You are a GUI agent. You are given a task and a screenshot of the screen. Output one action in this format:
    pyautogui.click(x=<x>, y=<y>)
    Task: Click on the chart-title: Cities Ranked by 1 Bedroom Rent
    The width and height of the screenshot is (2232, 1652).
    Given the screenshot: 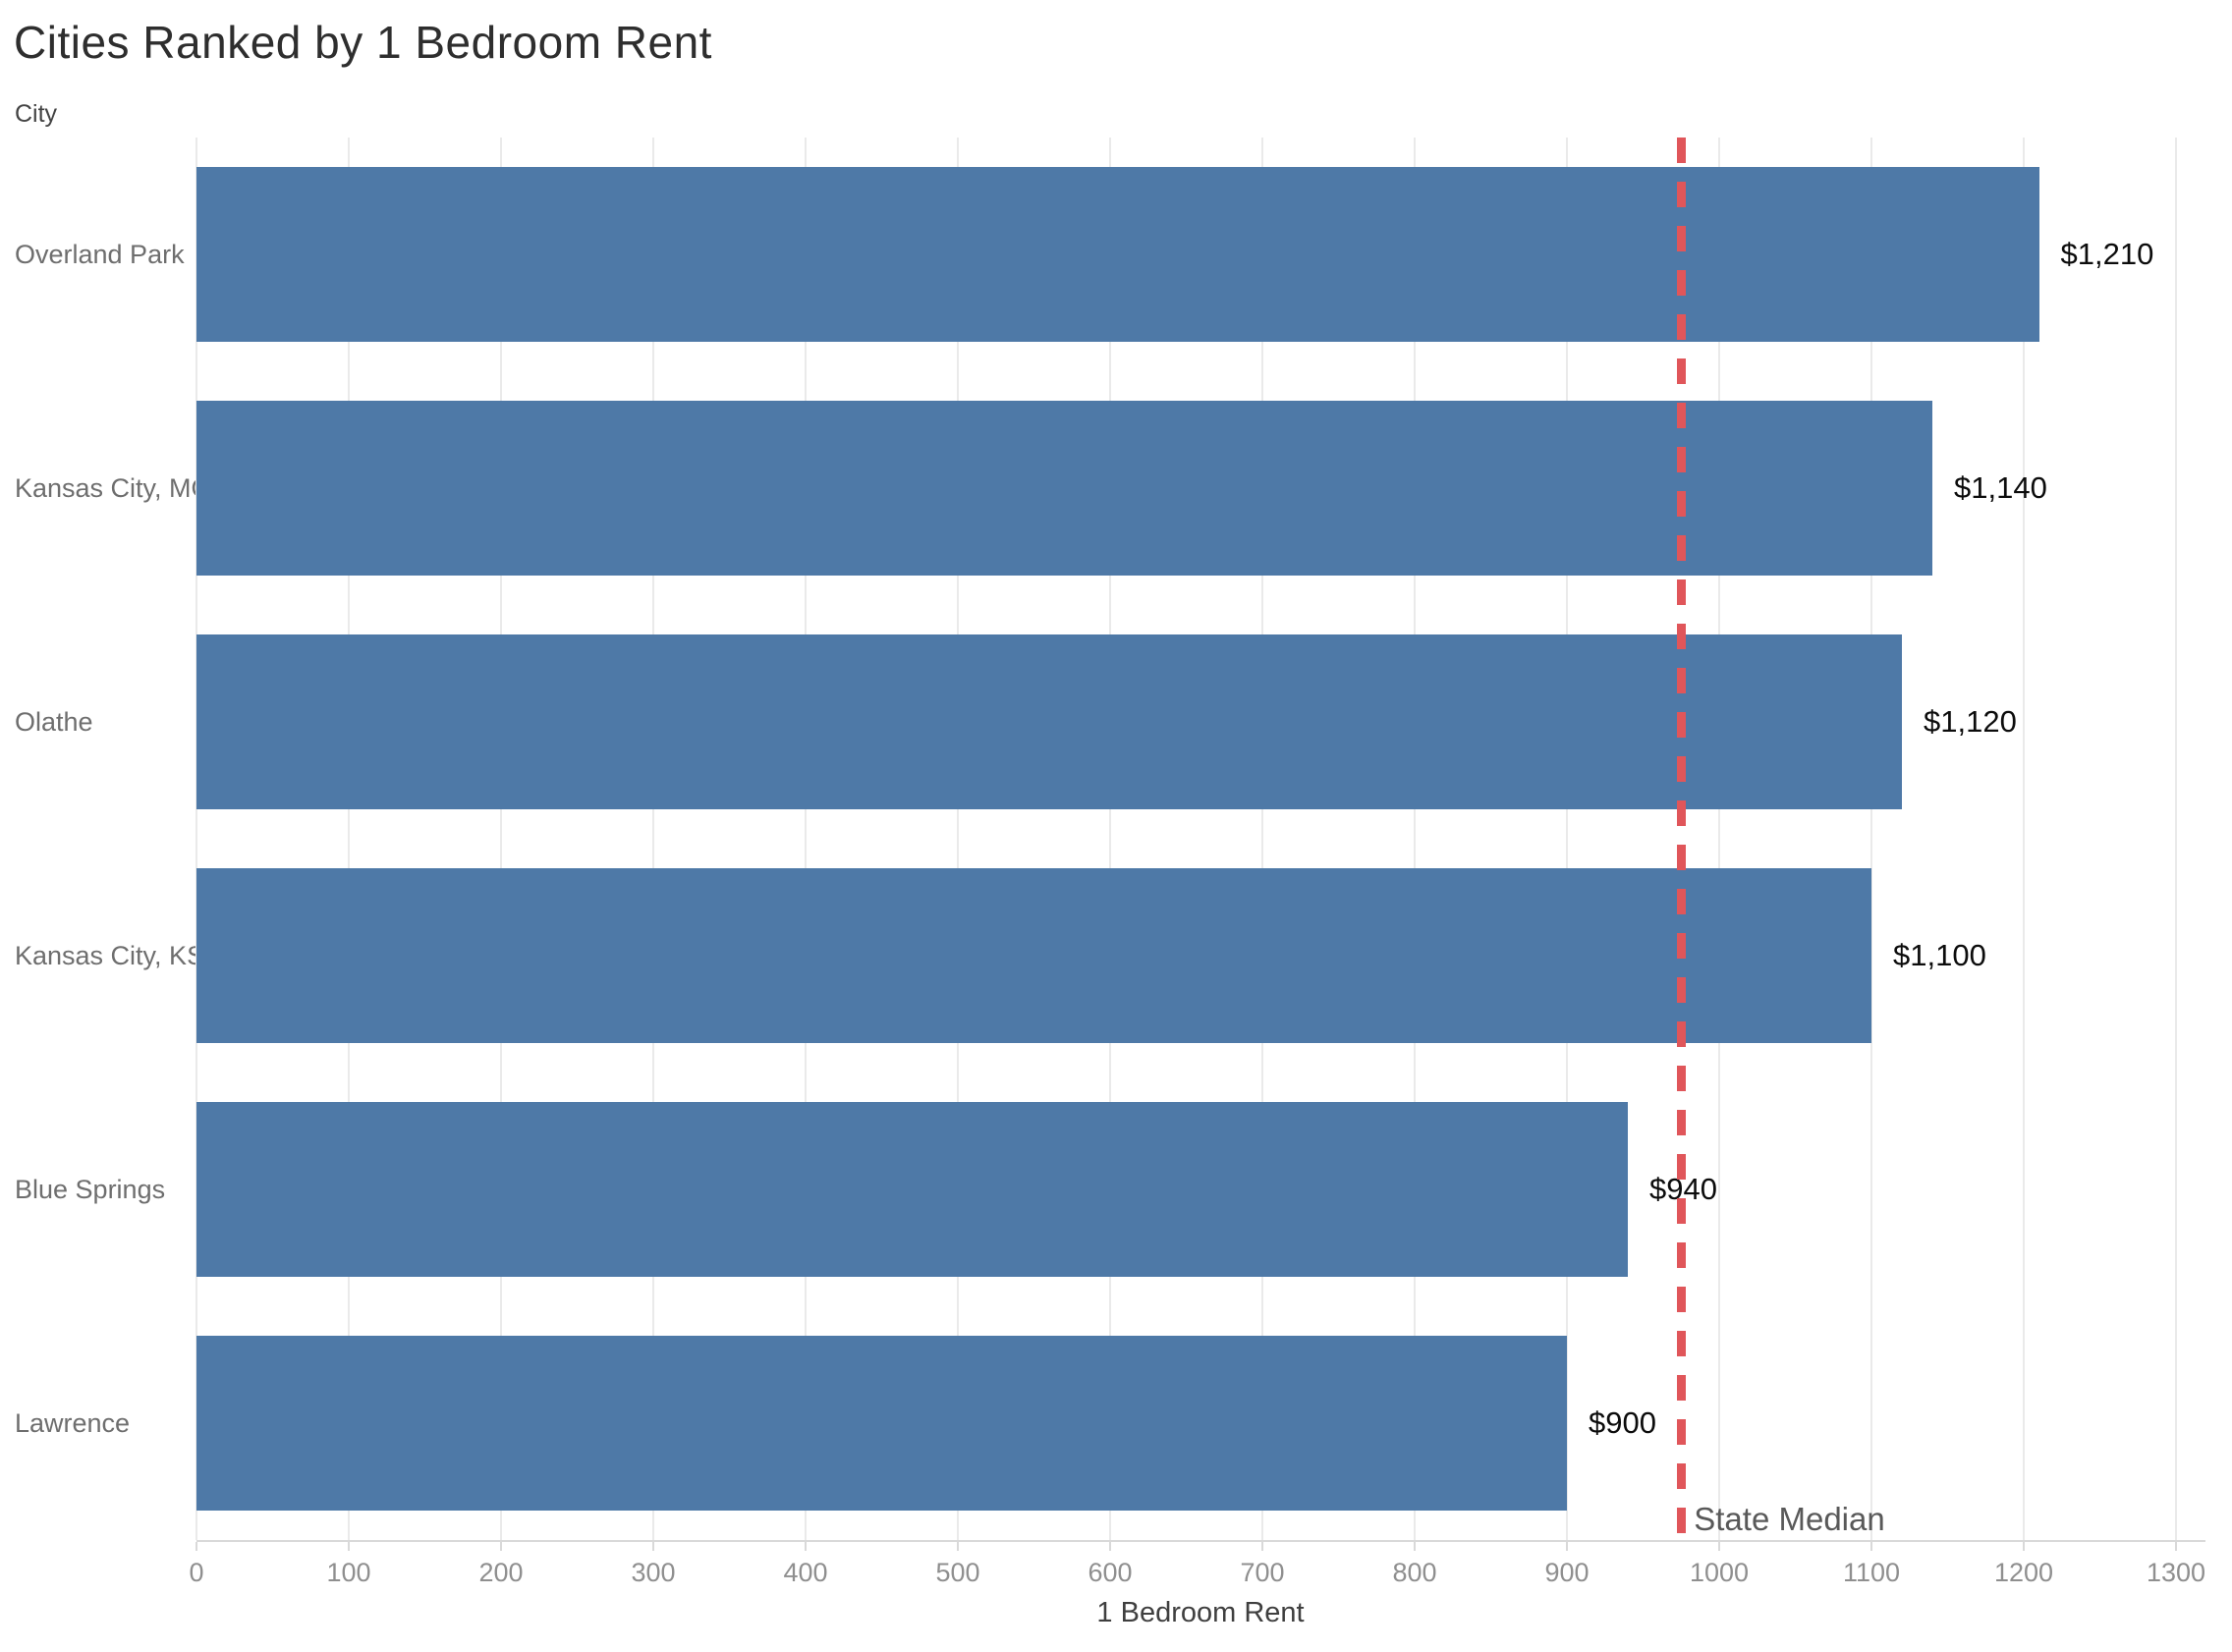 What is the action you would take?
    pyautogui.click(x=363, y=42)
    